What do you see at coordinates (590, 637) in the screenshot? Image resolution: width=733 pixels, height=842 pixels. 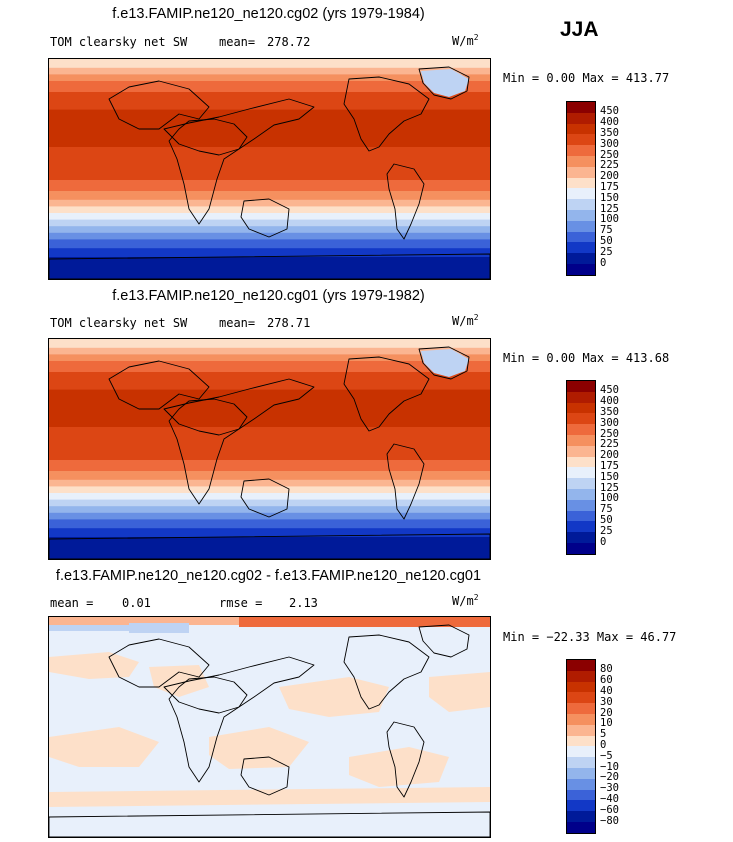 I see `panel-3-minmax: Min = −22.33 Max = 46.77` at bounding box center [590, 637].